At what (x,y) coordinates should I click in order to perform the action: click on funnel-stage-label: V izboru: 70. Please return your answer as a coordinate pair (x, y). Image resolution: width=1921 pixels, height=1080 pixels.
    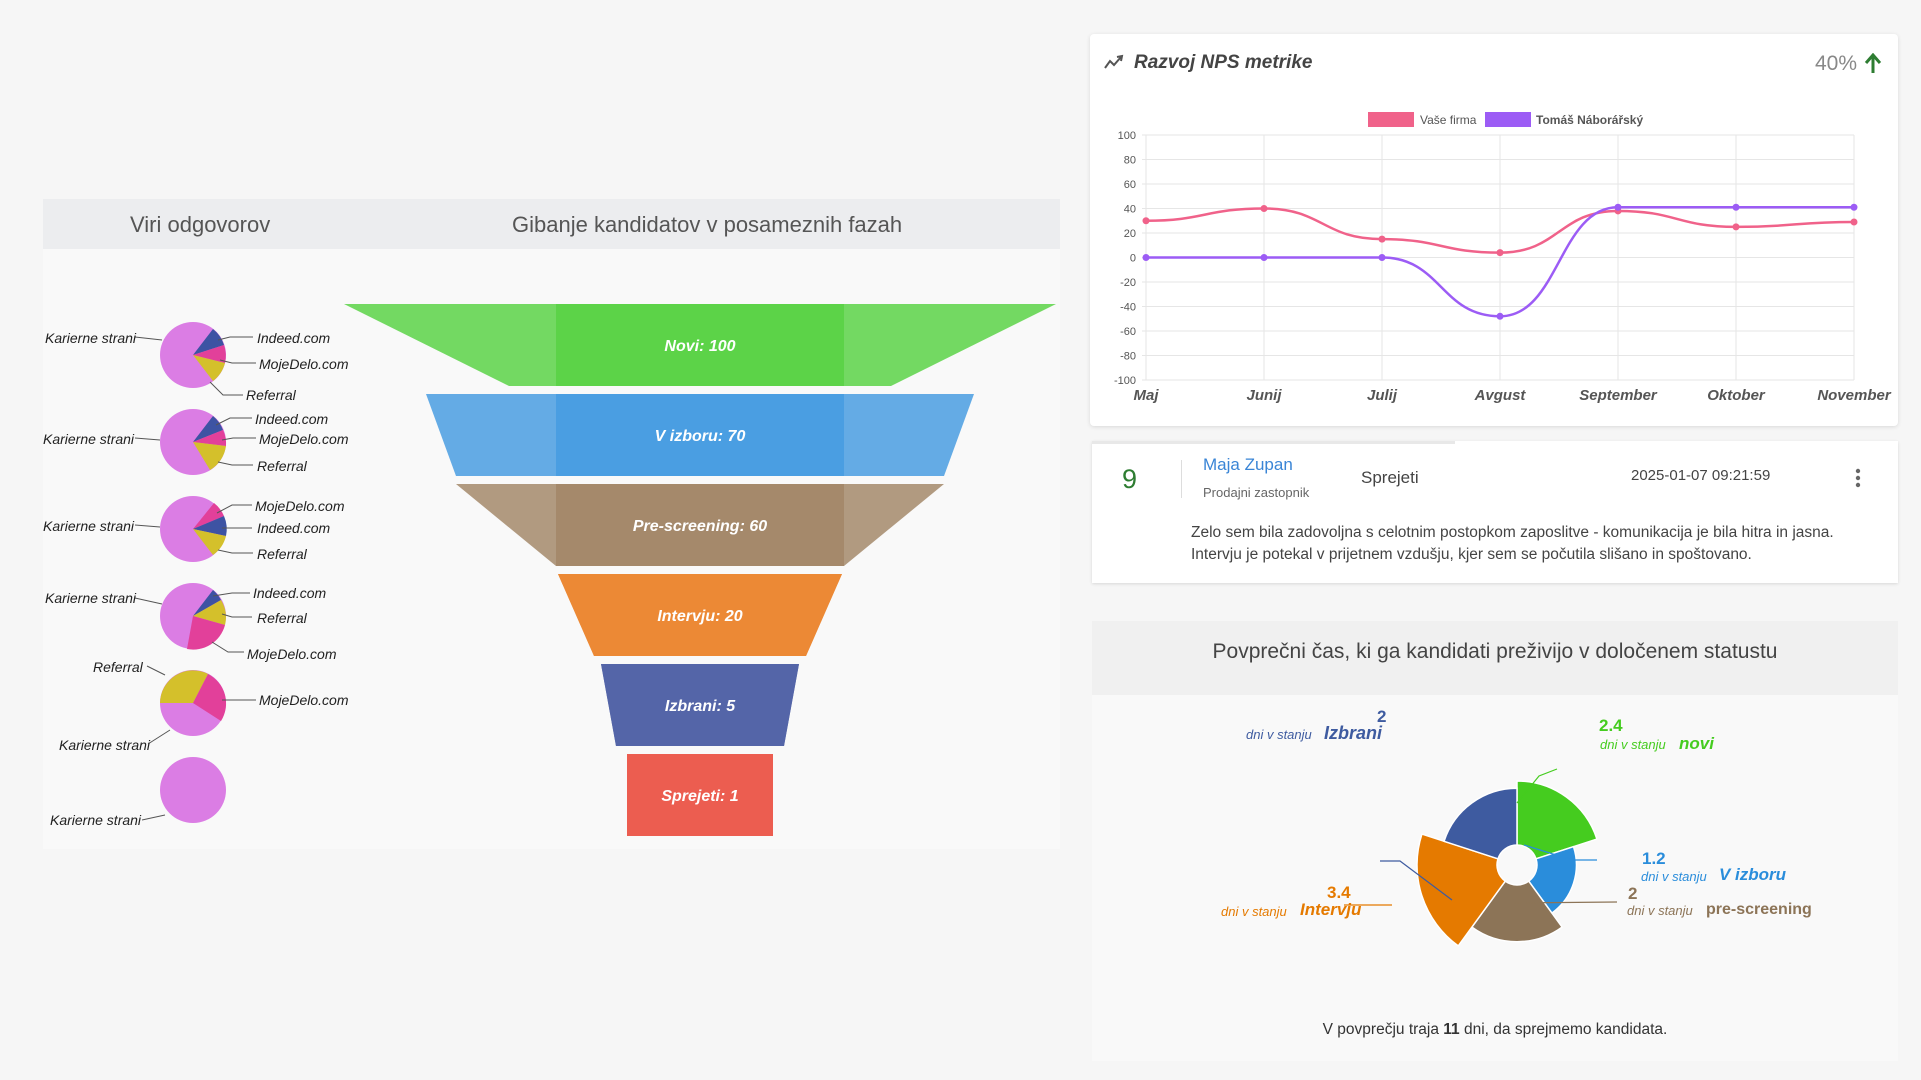
    Looking at the image, I should click on (700, 436).